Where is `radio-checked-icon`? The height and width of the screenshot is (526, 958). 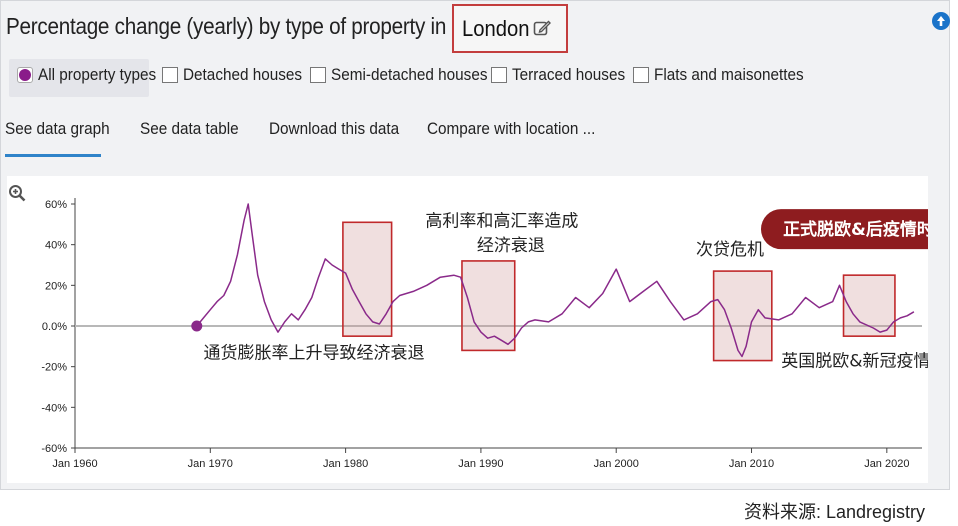
radio-checked-icon is located at coordinates (25, 75).